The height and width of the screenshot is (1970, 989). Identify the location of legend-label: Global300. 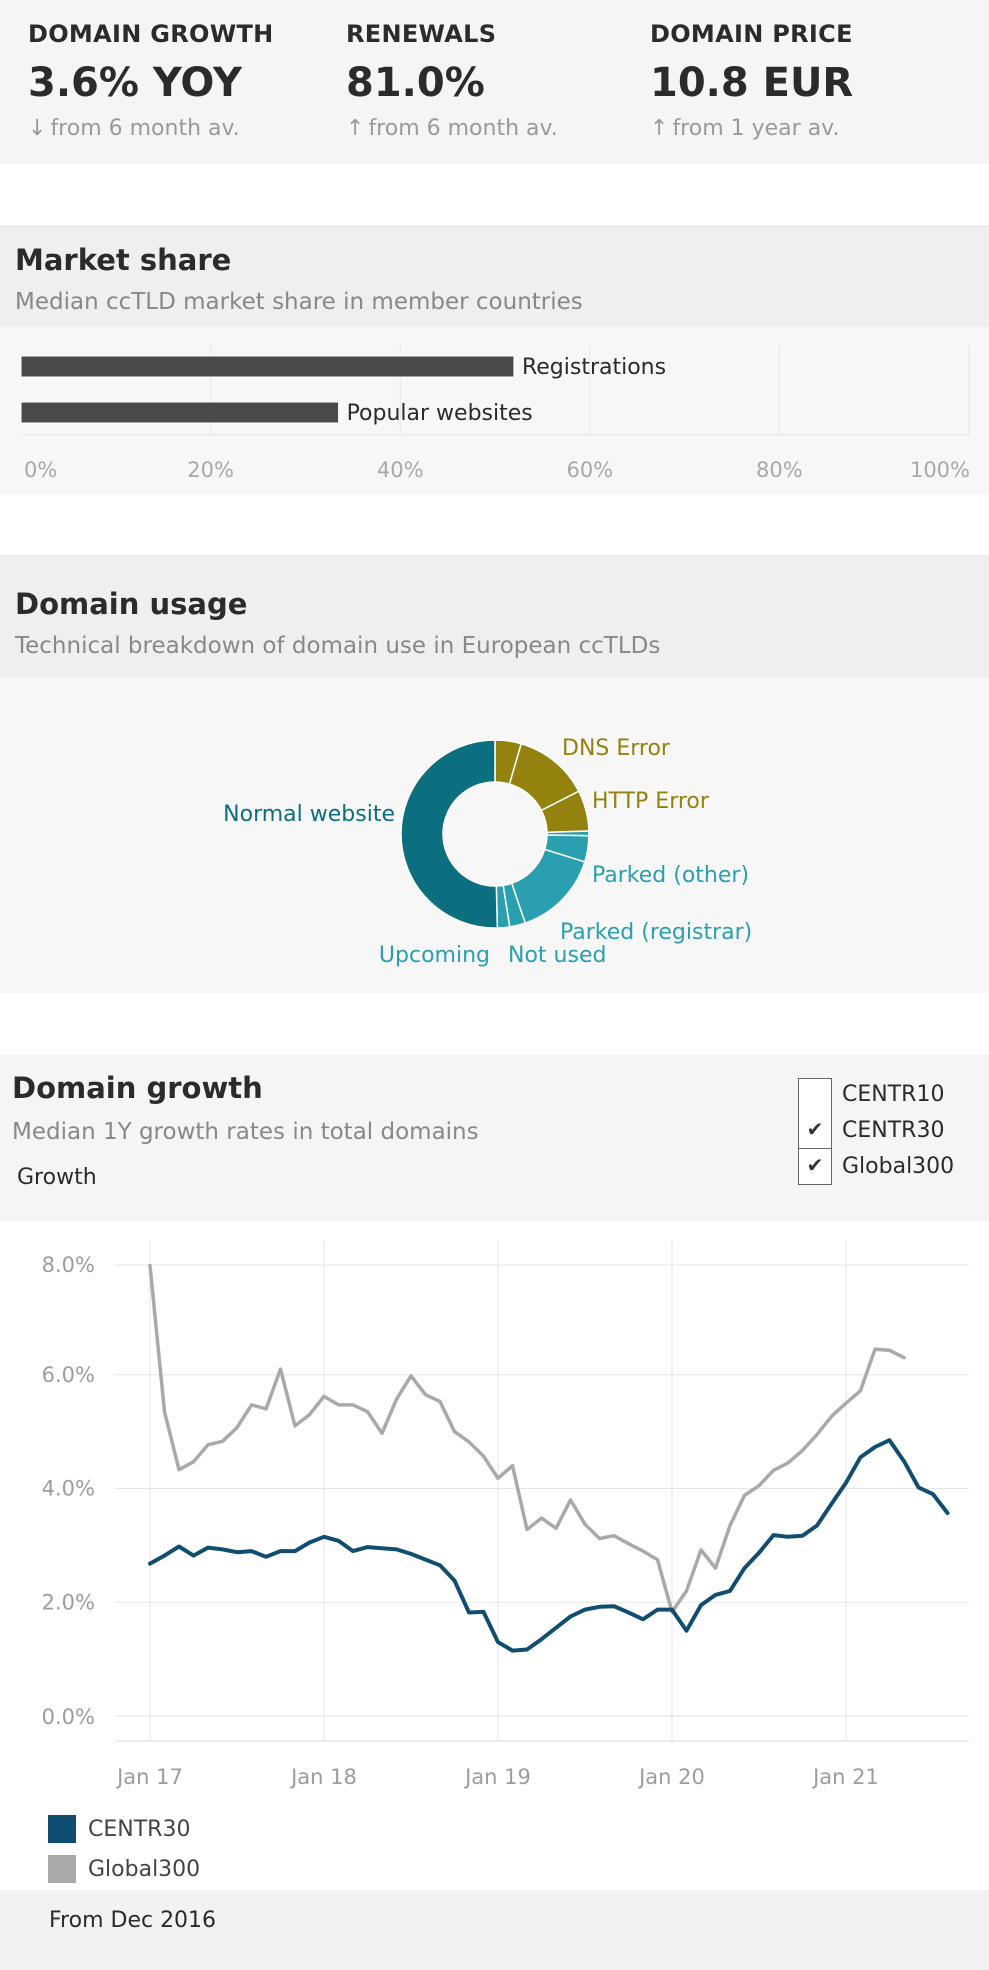
(144, 1869).